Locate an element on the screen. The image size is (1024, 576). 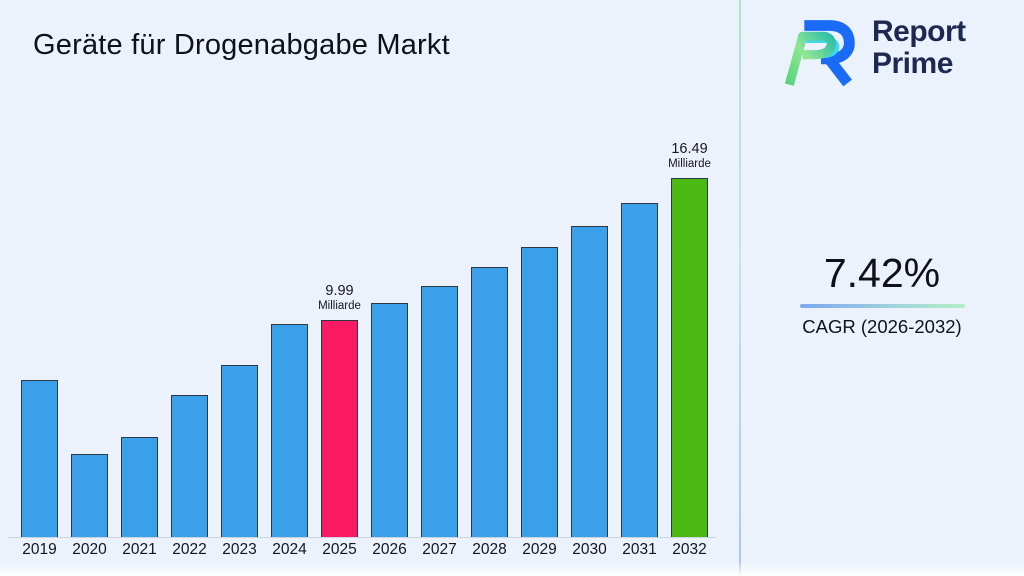
annotation-value: 16.49 is located at coordinates (689, 149).